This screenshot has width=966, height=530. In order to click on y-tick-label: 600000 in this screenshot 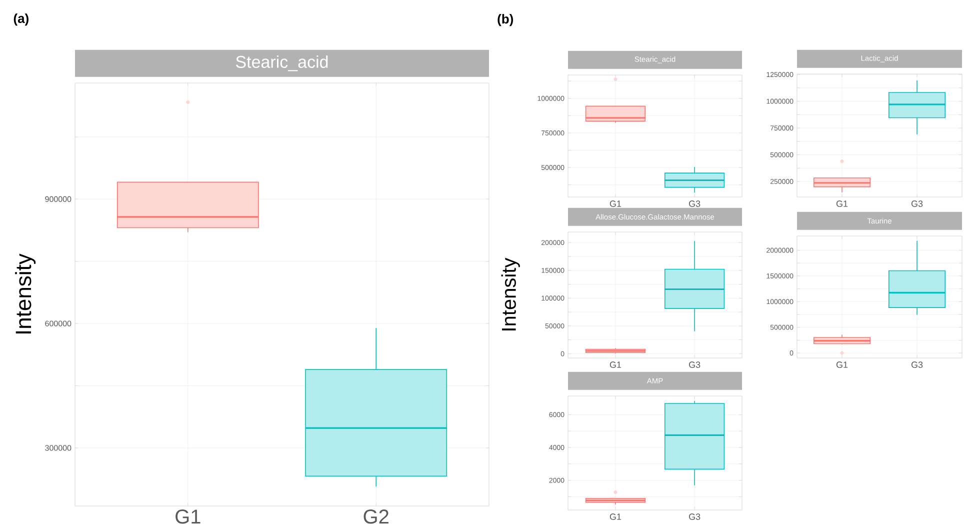, I will do `click(58, 323)`.